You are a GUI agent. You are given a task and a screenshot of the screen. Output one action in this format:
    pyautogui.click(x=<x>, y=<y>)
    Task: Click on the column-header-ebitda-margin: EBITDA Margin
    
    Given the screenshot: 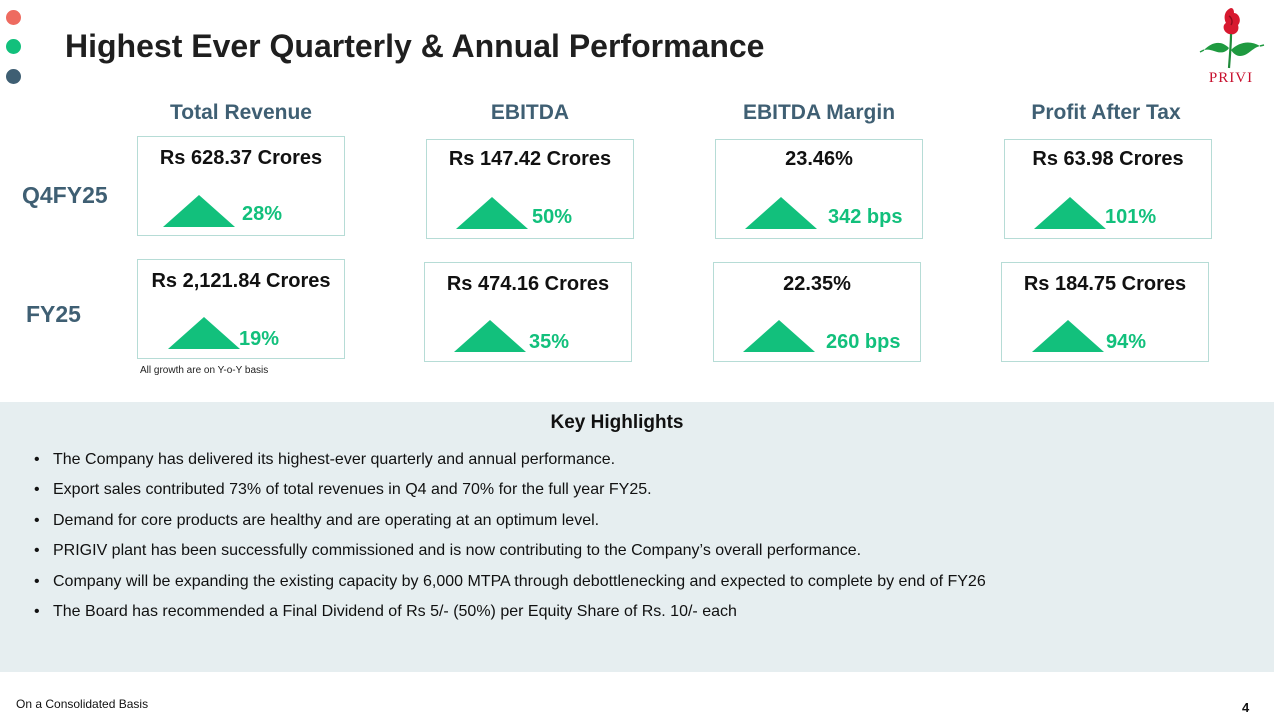 What is the action you would take?
    pyautogui.click(x=819, y=112)
    